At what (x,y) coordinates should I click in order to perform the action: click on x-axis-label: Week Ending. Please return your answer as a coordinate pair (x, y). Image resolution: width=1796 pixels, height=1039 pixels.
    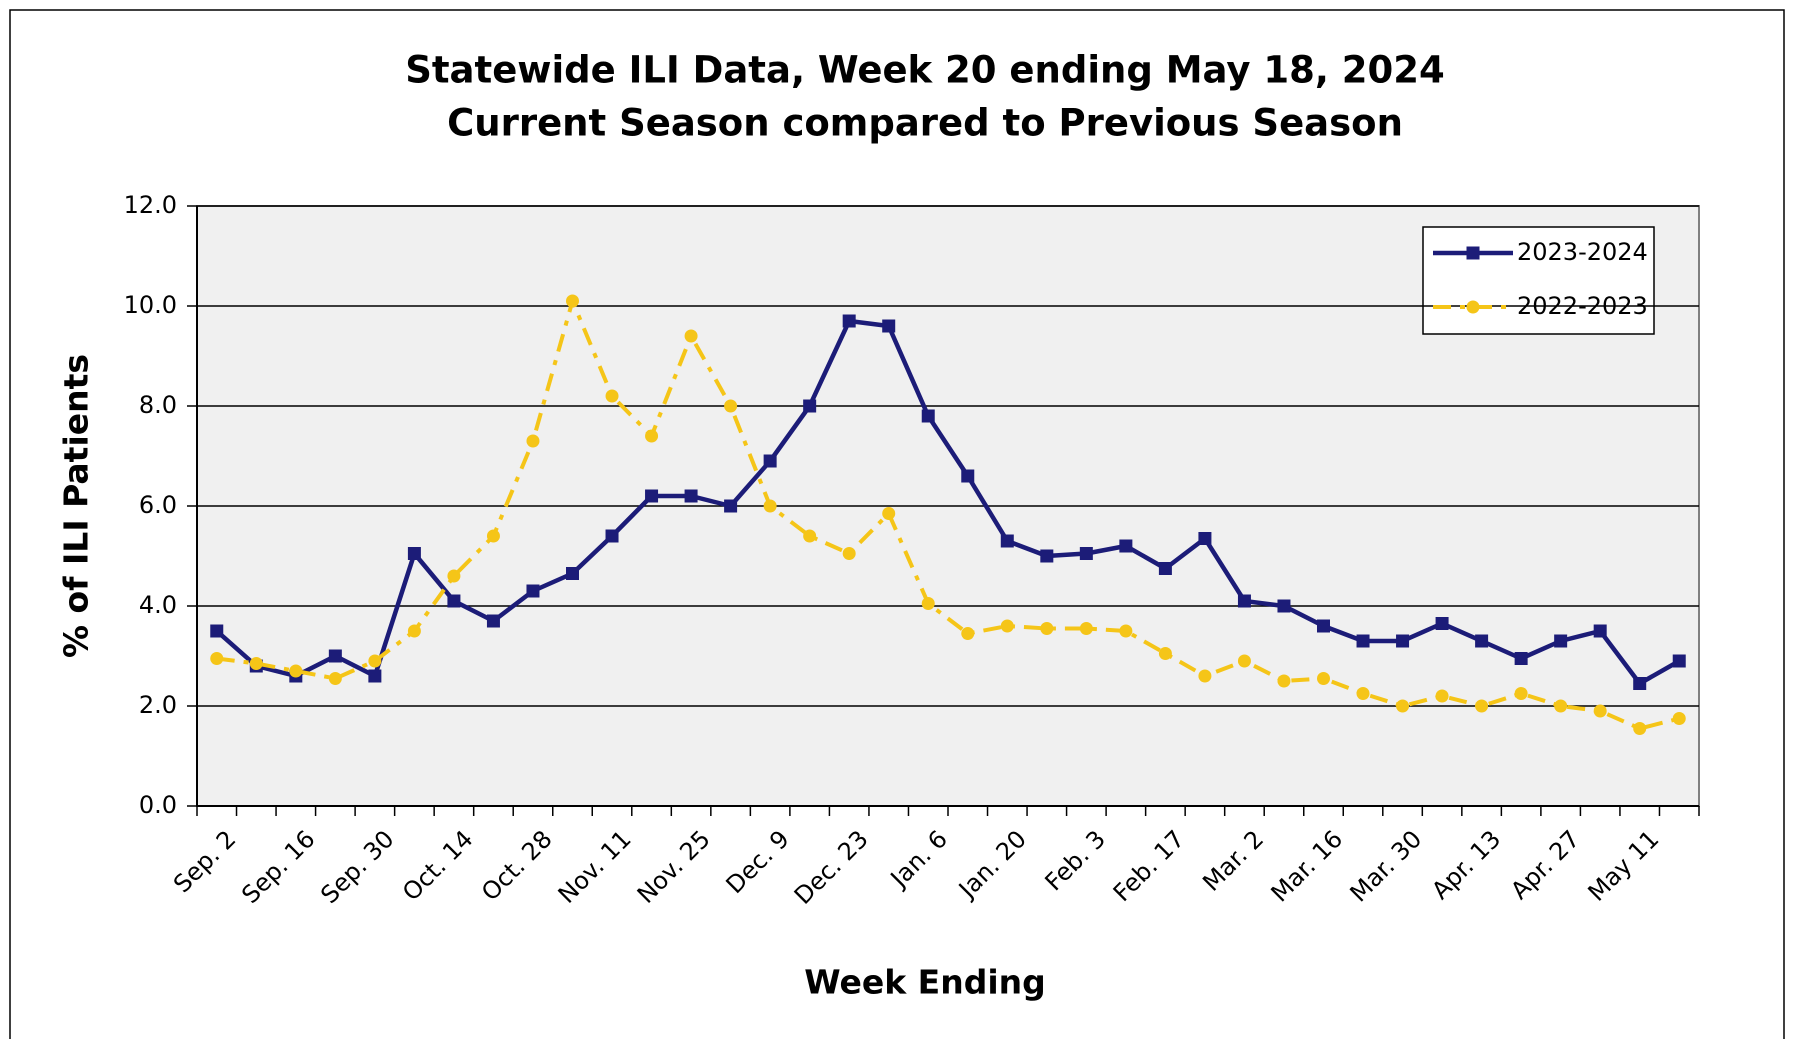
    Looking at the image, I should click on (925, 982).